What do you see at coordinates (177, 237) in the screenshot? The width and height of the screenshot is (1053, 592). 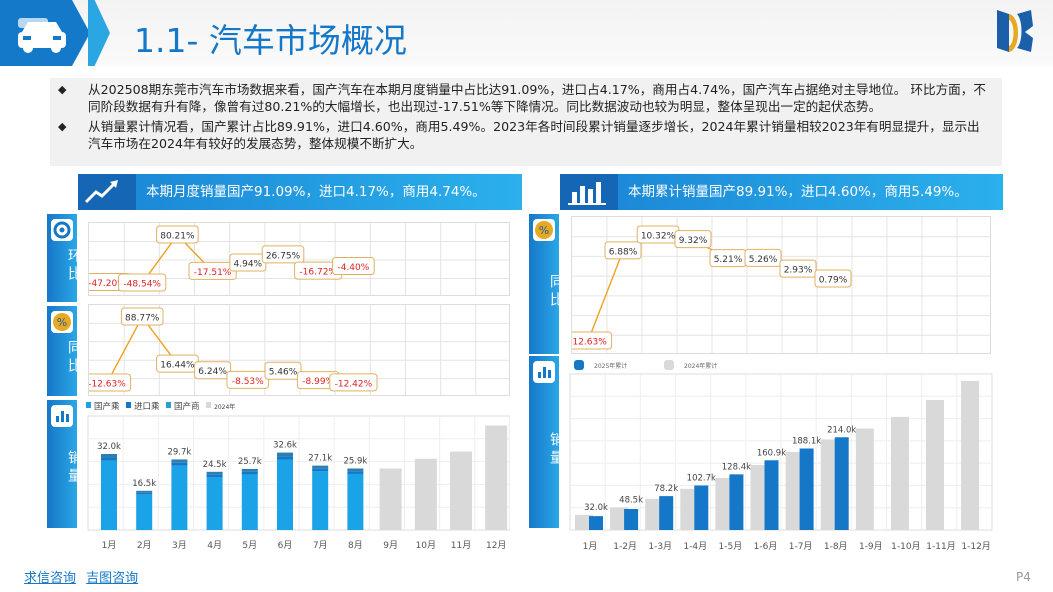 I see `svg-text: 80.21%` at bounding box center [177, 237].